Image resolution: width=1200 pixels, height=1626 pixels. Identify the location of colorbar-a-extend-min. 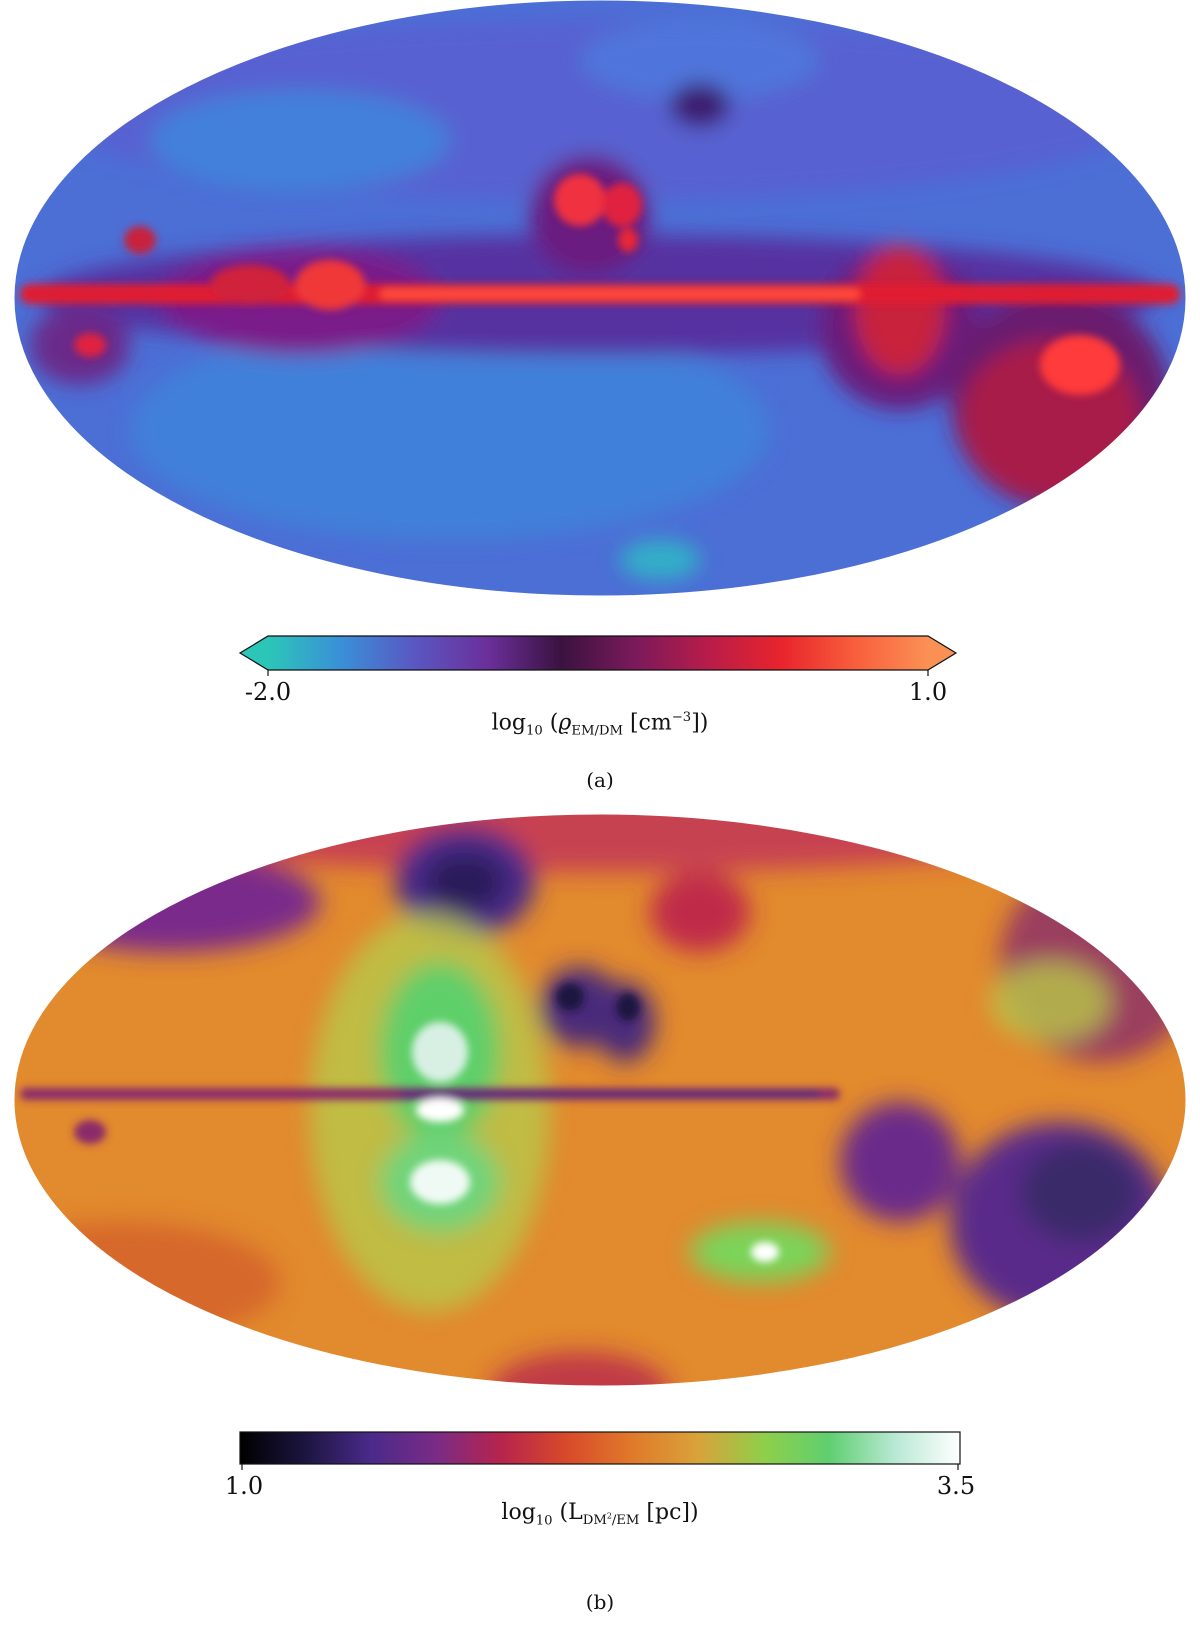
(254, 653).